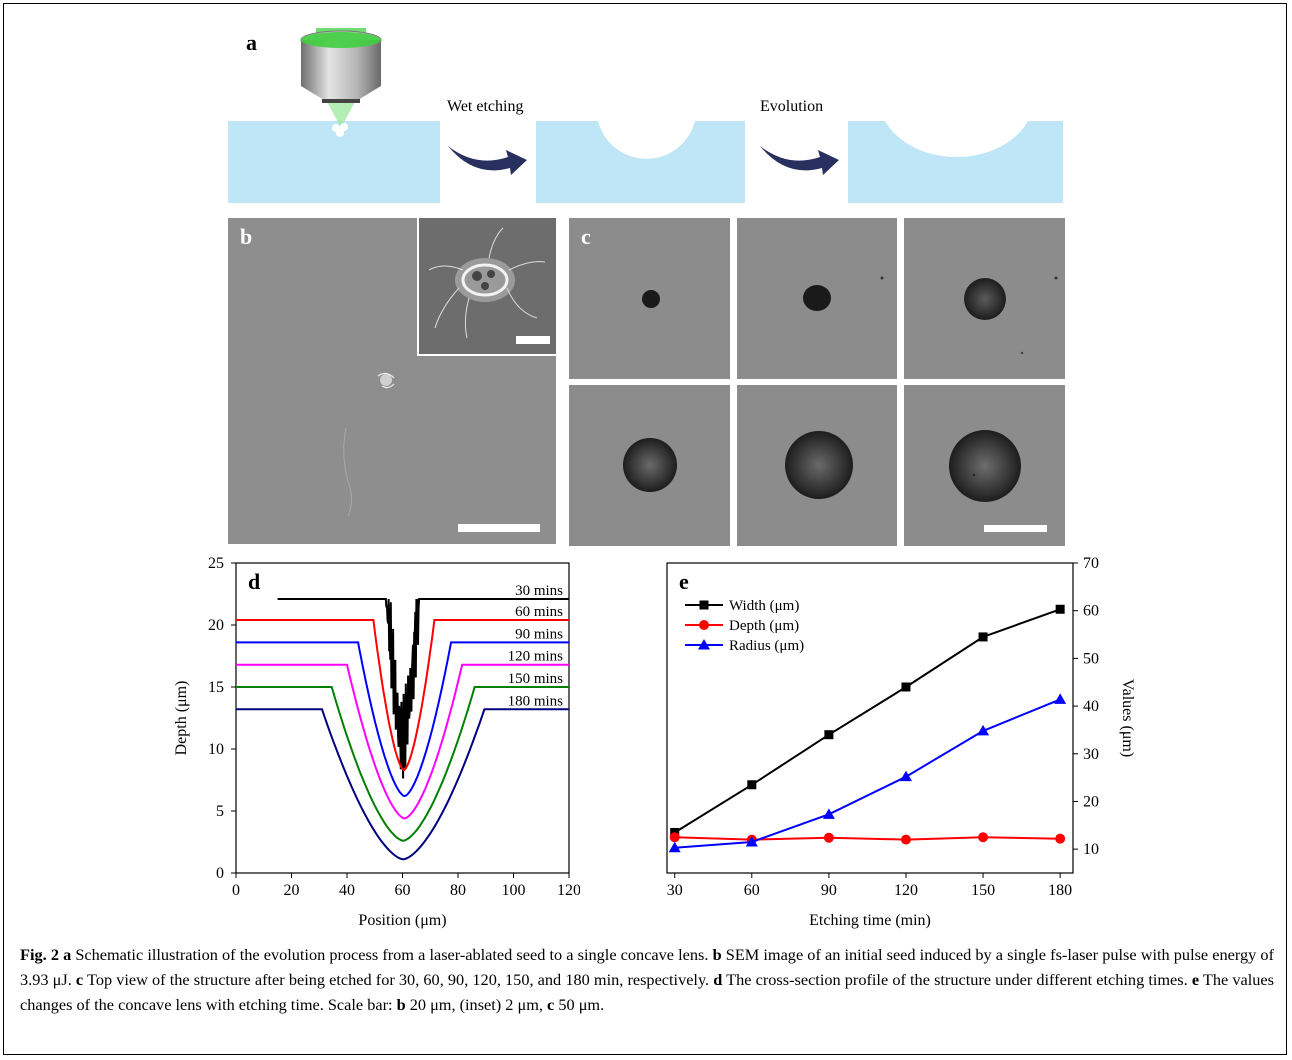  Describe the element at coordinates (645, 115) in the screenshot. I see `schematic-diagram` at that location.